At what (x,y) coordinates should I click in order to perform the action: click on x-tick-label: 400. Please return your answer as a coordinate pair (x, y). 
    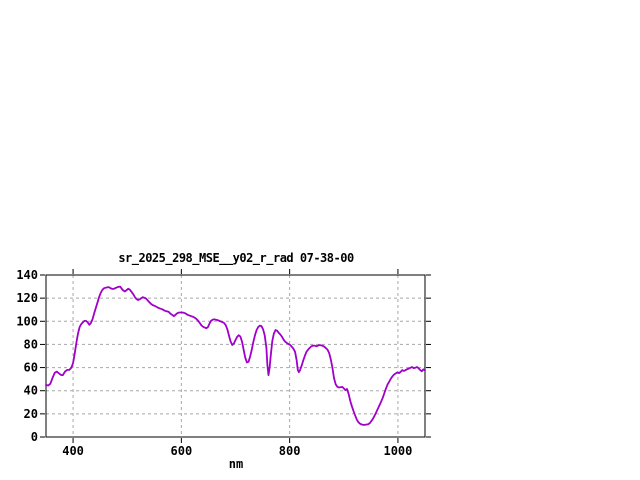
    Looking at the image, I should click on (73, 451).